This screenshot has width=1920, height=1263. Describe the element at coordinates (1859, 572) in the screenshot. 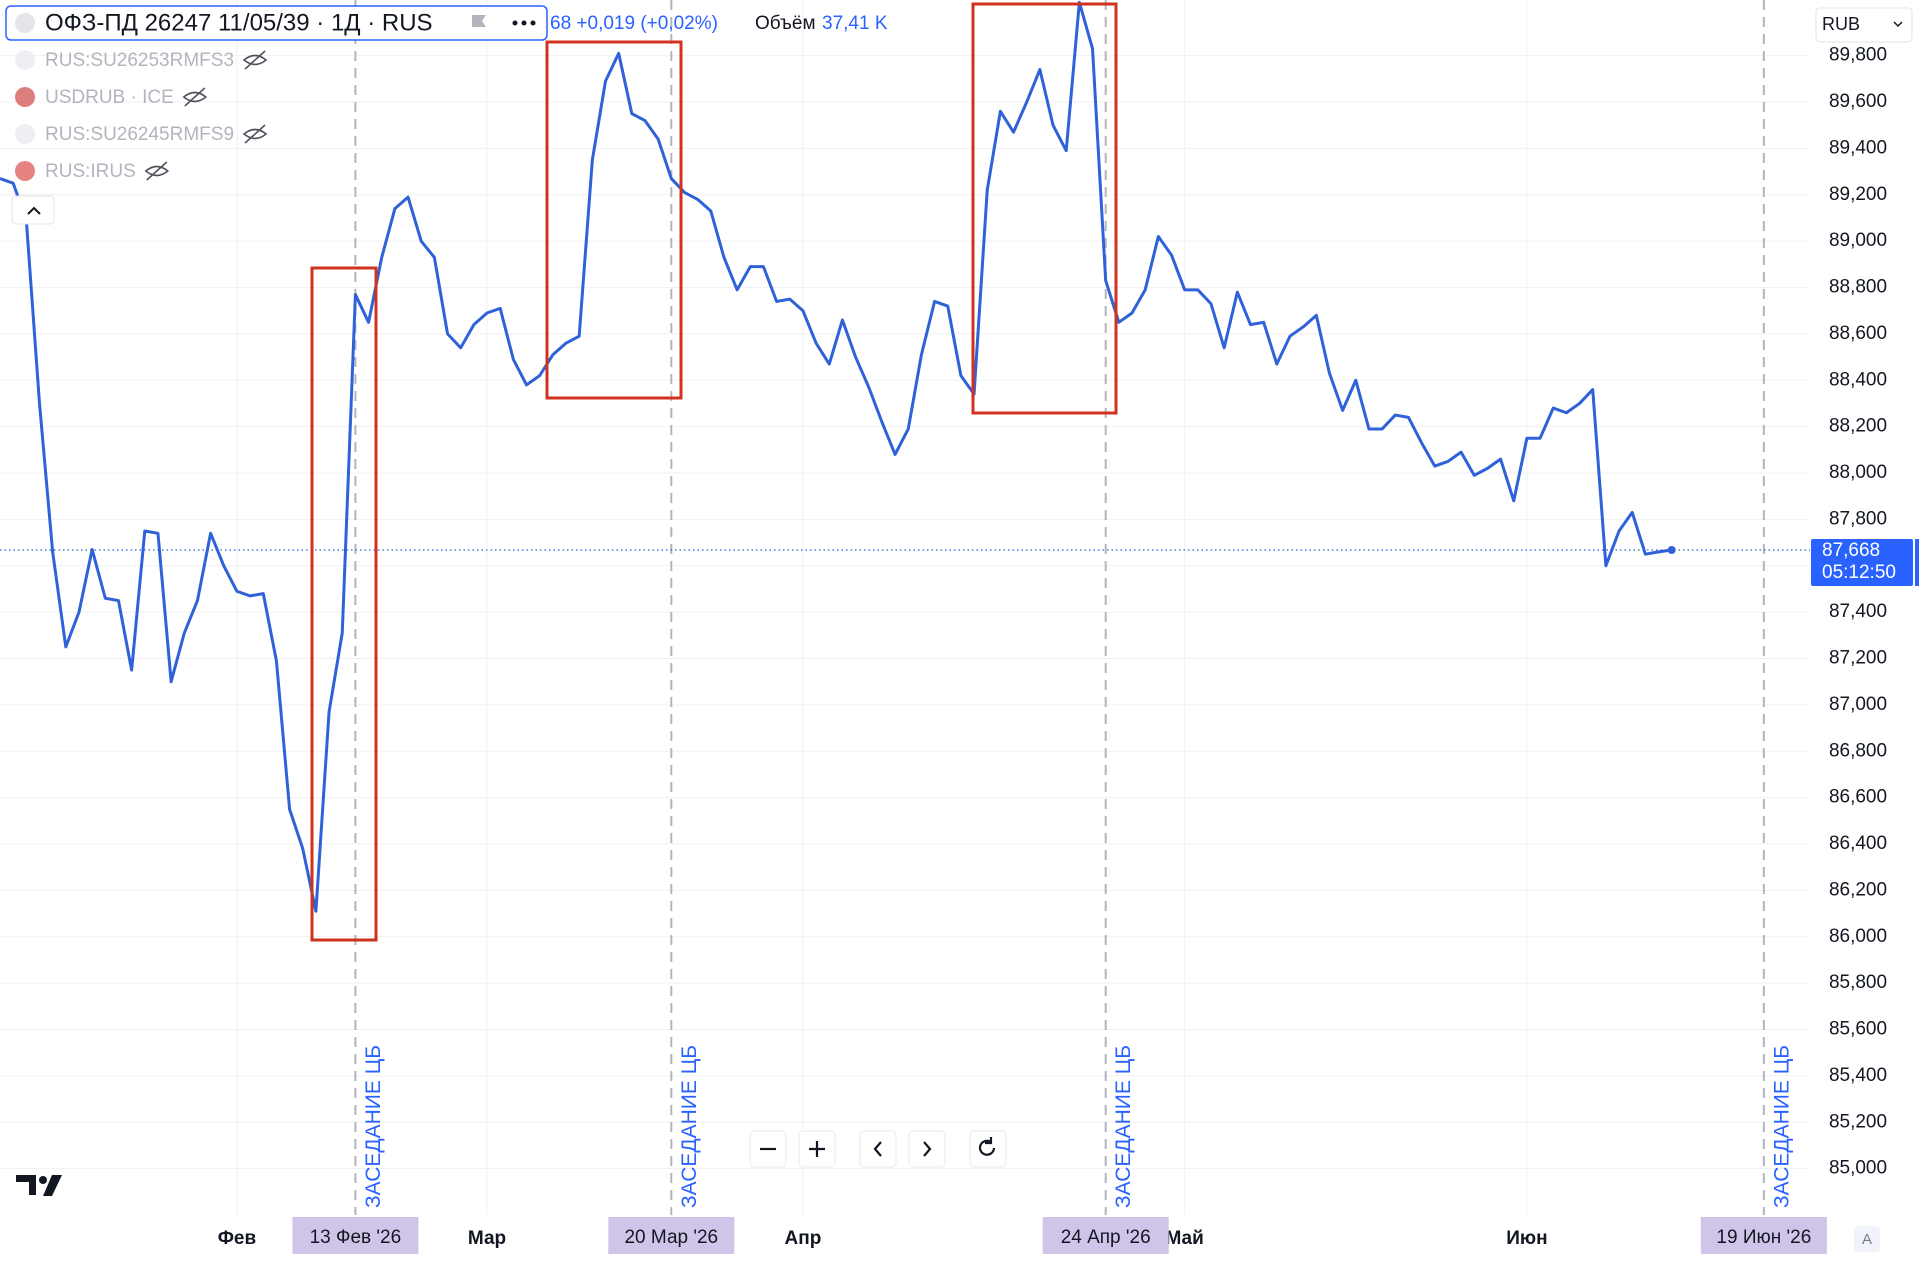

I see `countdown: 05:12:50` at that location.